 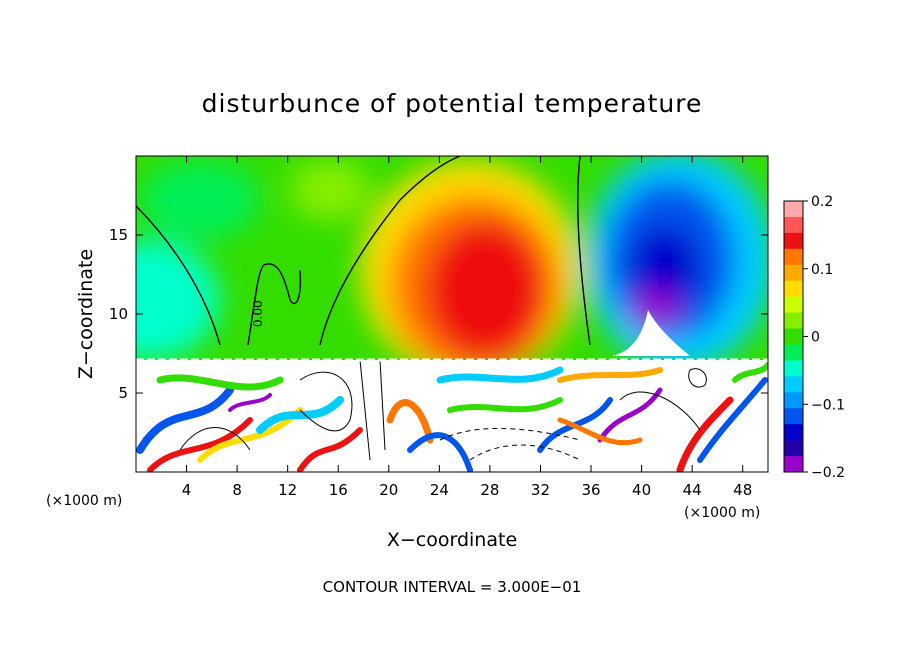 What do you see at coordinates (84, 501) in the screenshot?
I see `x-unit-left: (×1000 m)` at bounding box center [84, 501].